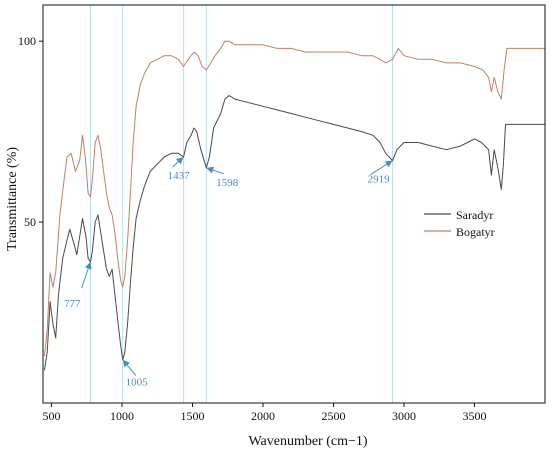  Describe the element at coordinates (192, 416) in the screenshot. I see `x-tick-label: 1500` at that location.